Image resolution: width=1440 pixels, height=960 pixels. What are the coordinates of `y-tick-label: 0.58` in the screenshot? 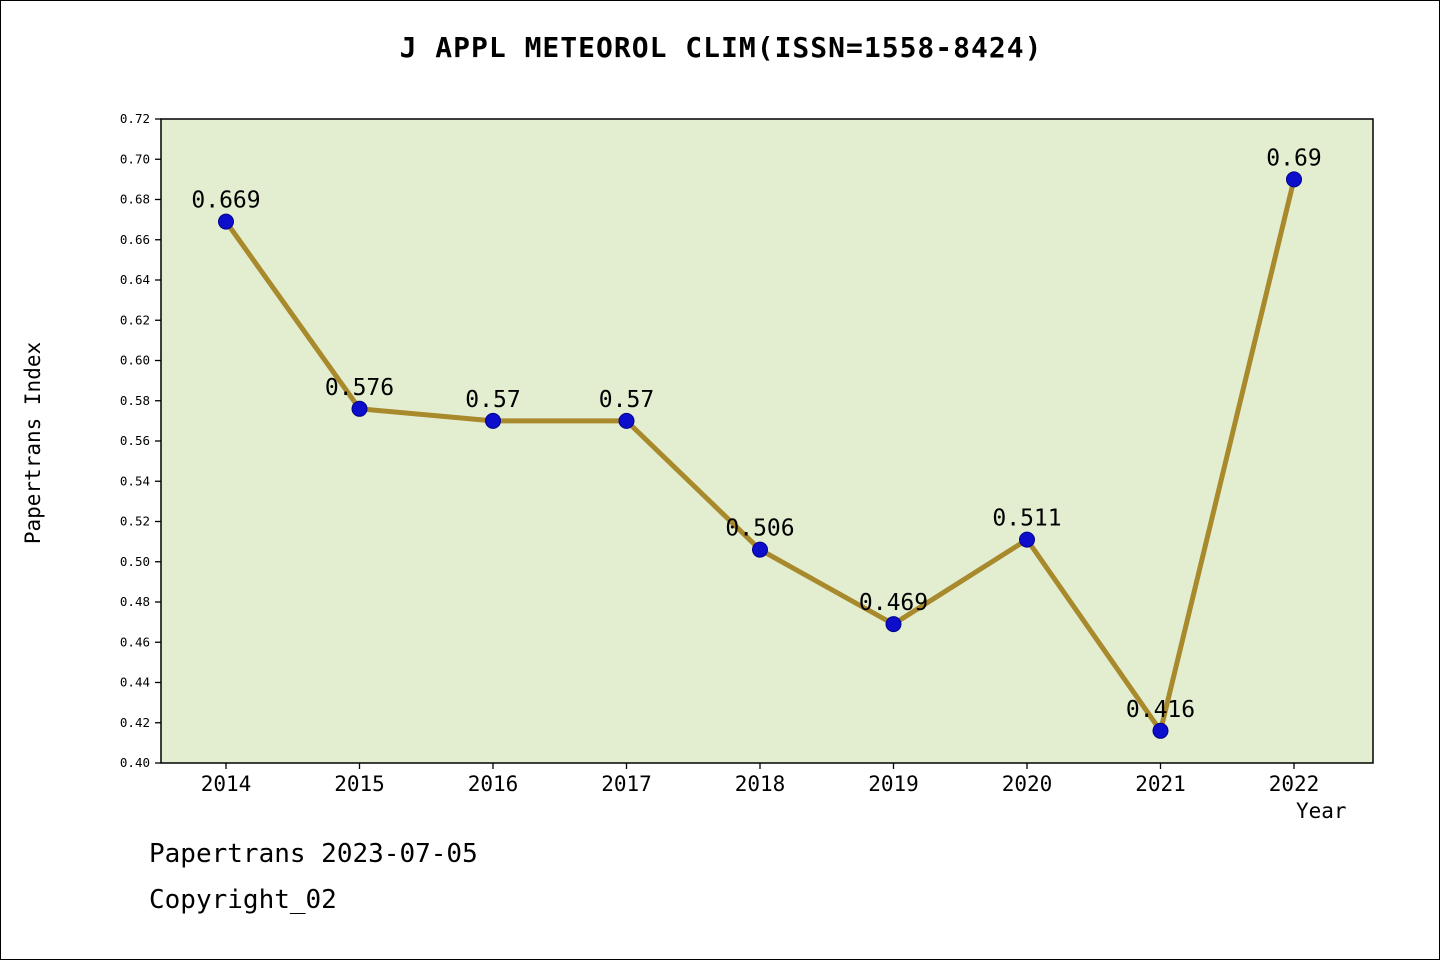 It's located at (135, 400).